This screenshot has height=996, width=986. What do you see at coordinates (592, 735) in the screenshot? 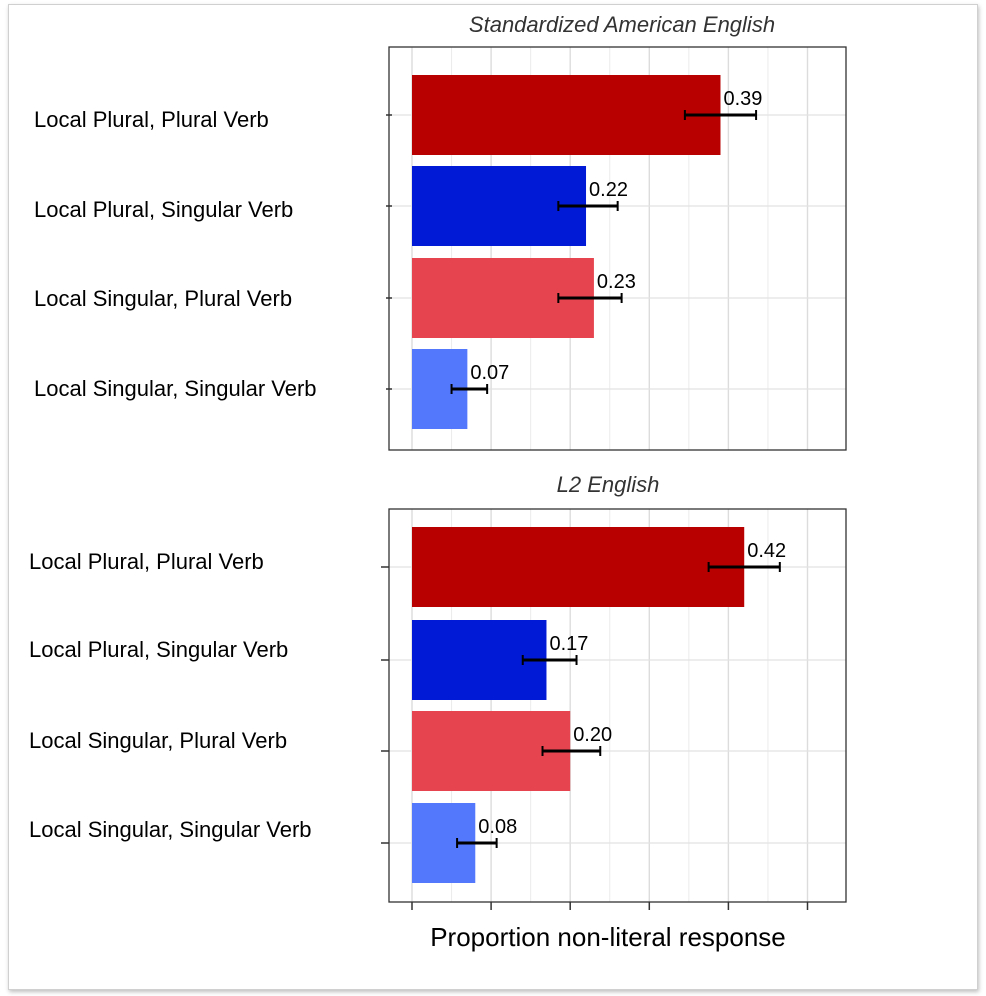
I see `value-label: 0.20` at bounding box center [592, 735].